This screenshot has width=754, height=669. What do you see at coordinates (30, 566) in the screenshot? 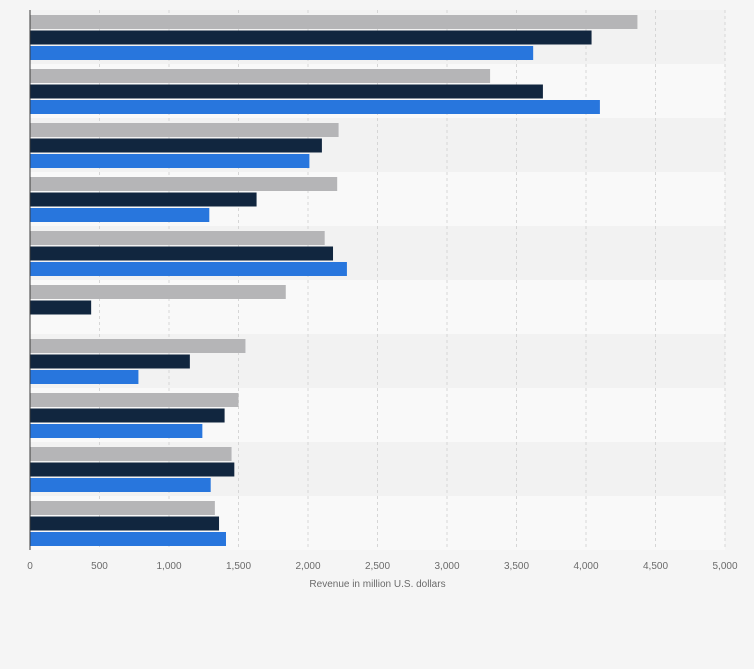
I see `x-tick-label: 0` at bounding box center [30, 566].